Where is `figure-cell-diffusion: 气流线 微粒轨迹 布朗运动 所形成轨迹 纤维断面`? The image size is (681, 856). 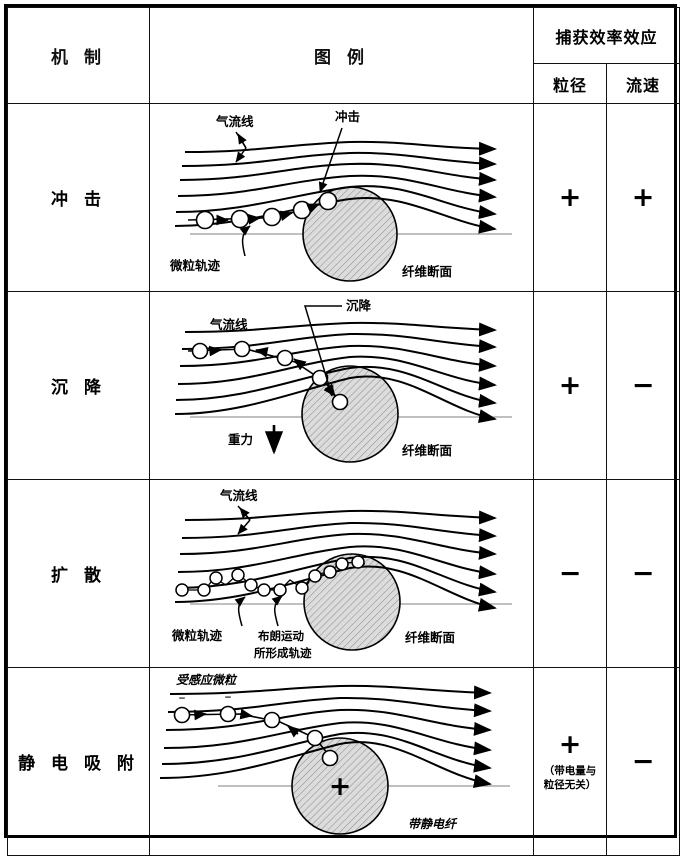
figure-cell-diffusion: 气流线 微粒轨迹 布朗运动 所形成轨迹 纤维断面 is located at coordinates (341, 573).